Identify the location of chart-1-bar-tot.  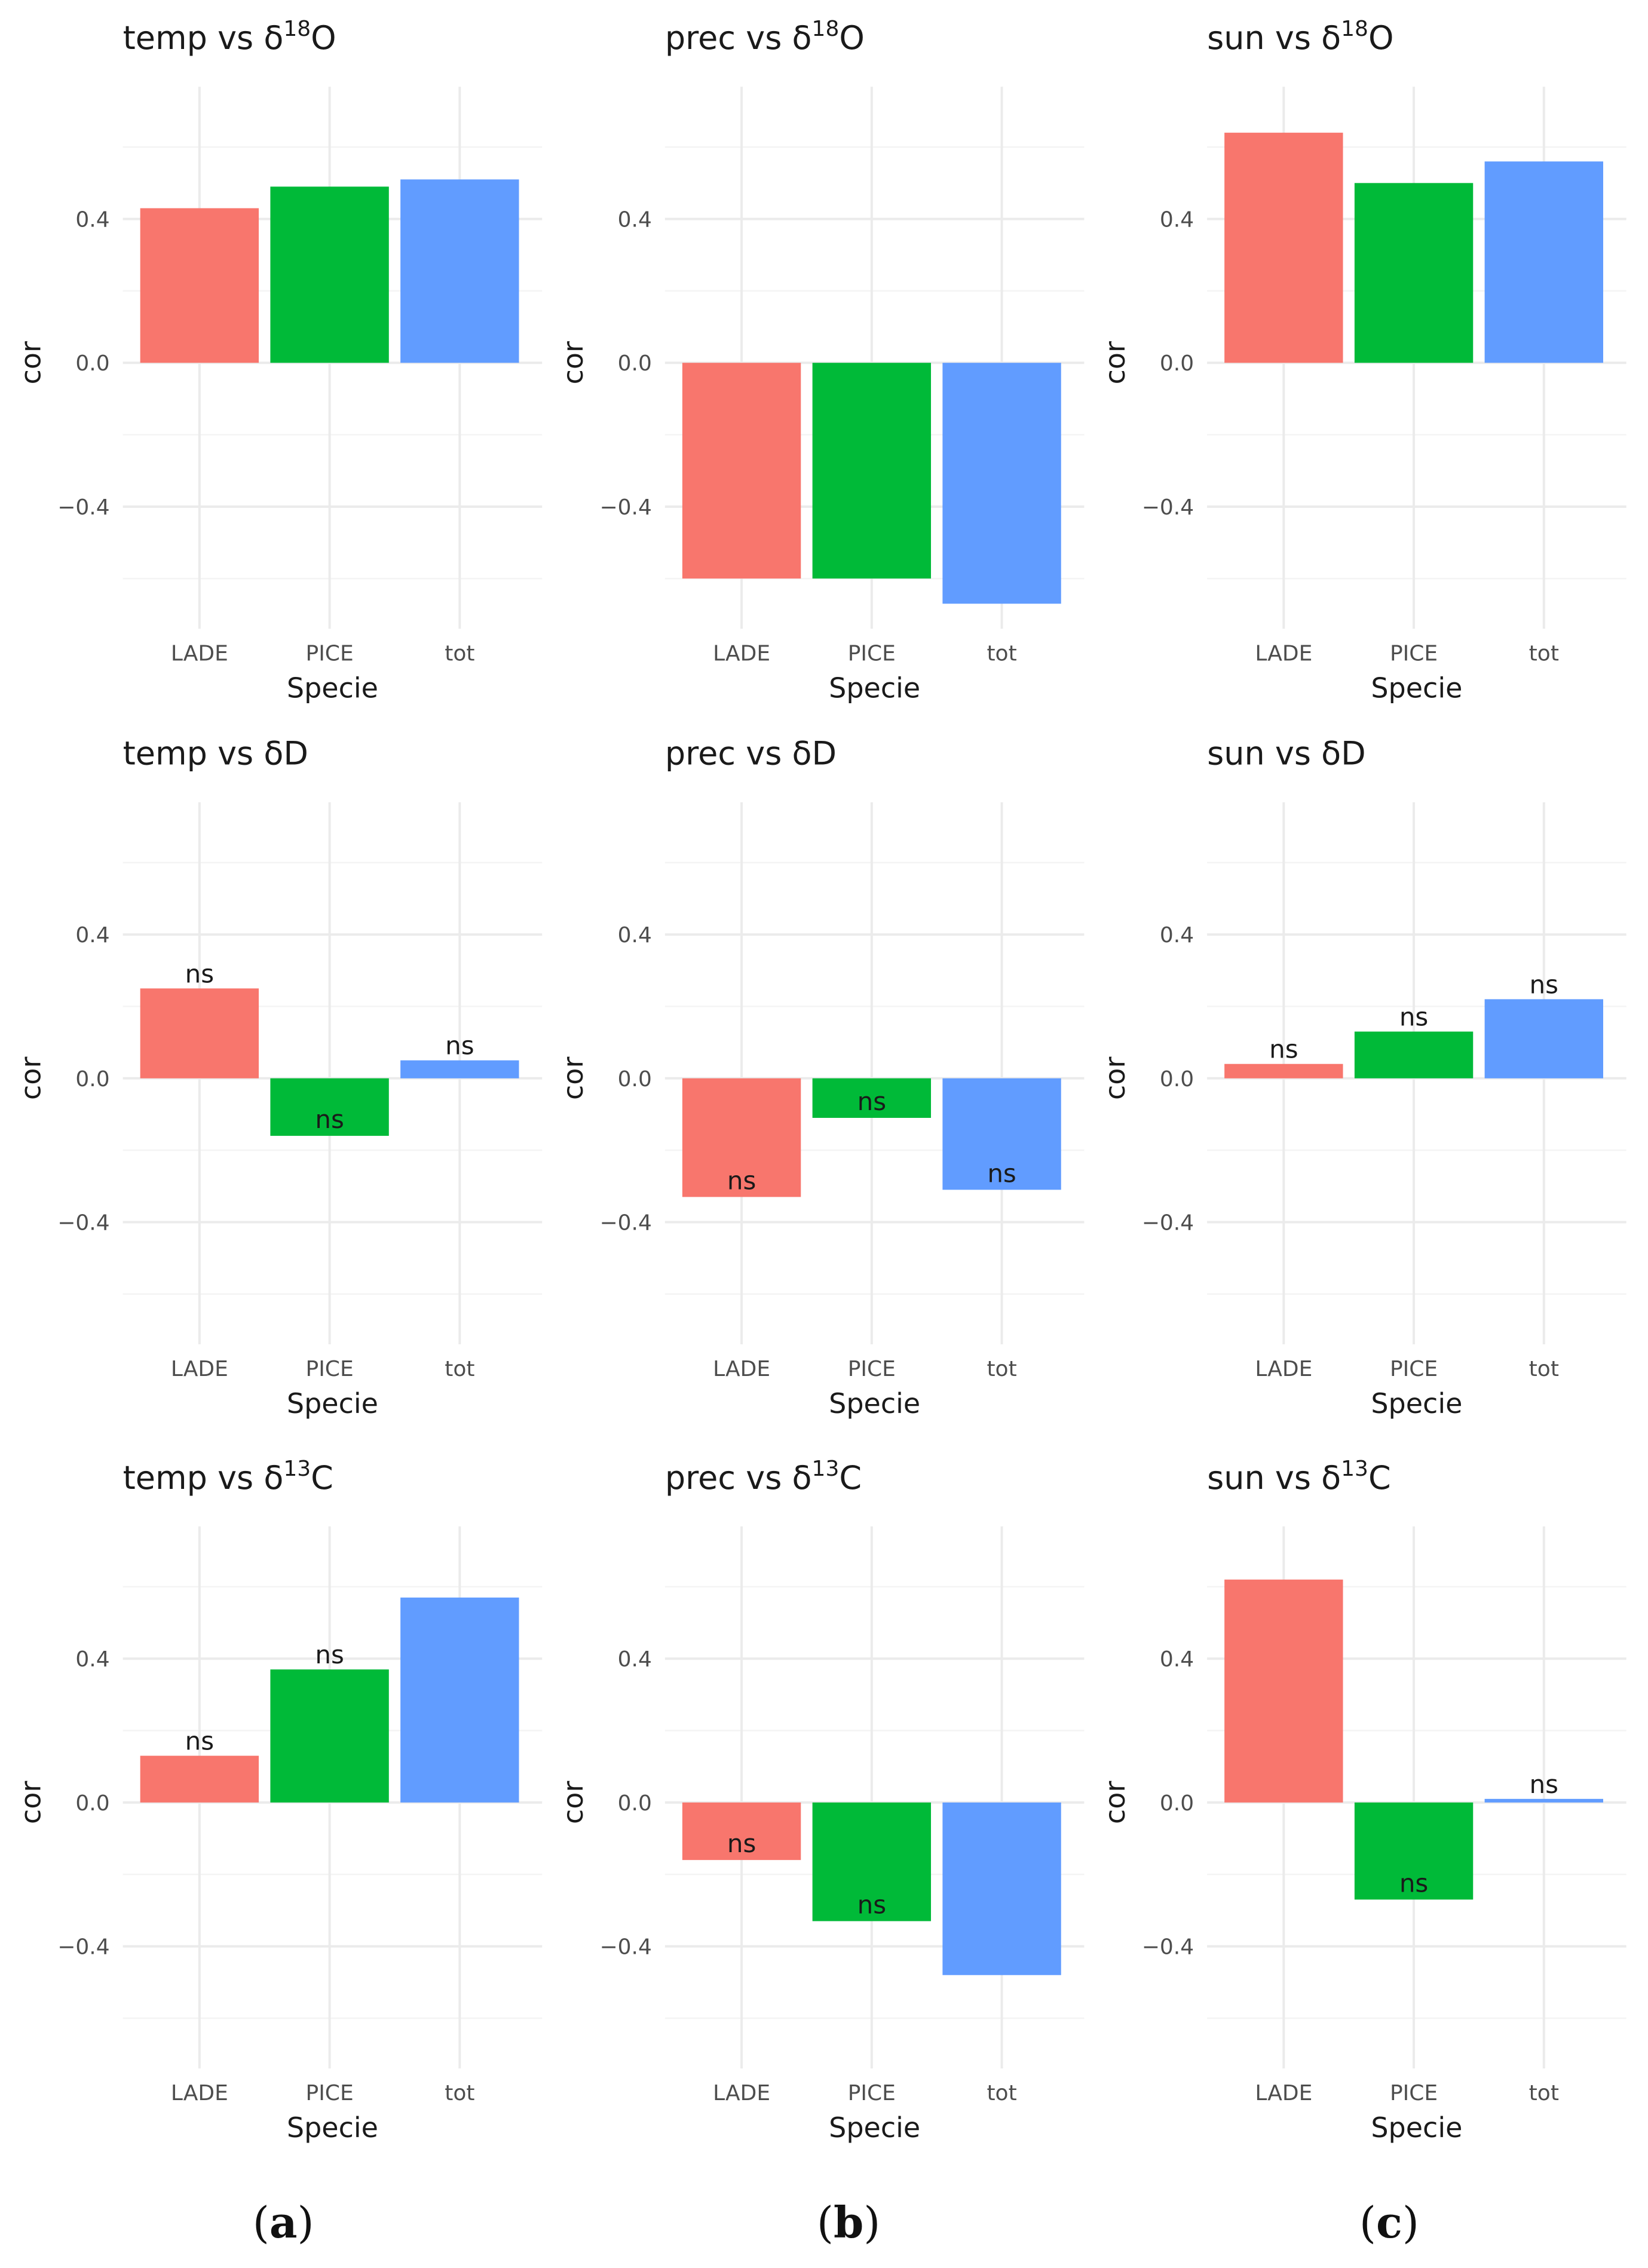
(1001, 484).